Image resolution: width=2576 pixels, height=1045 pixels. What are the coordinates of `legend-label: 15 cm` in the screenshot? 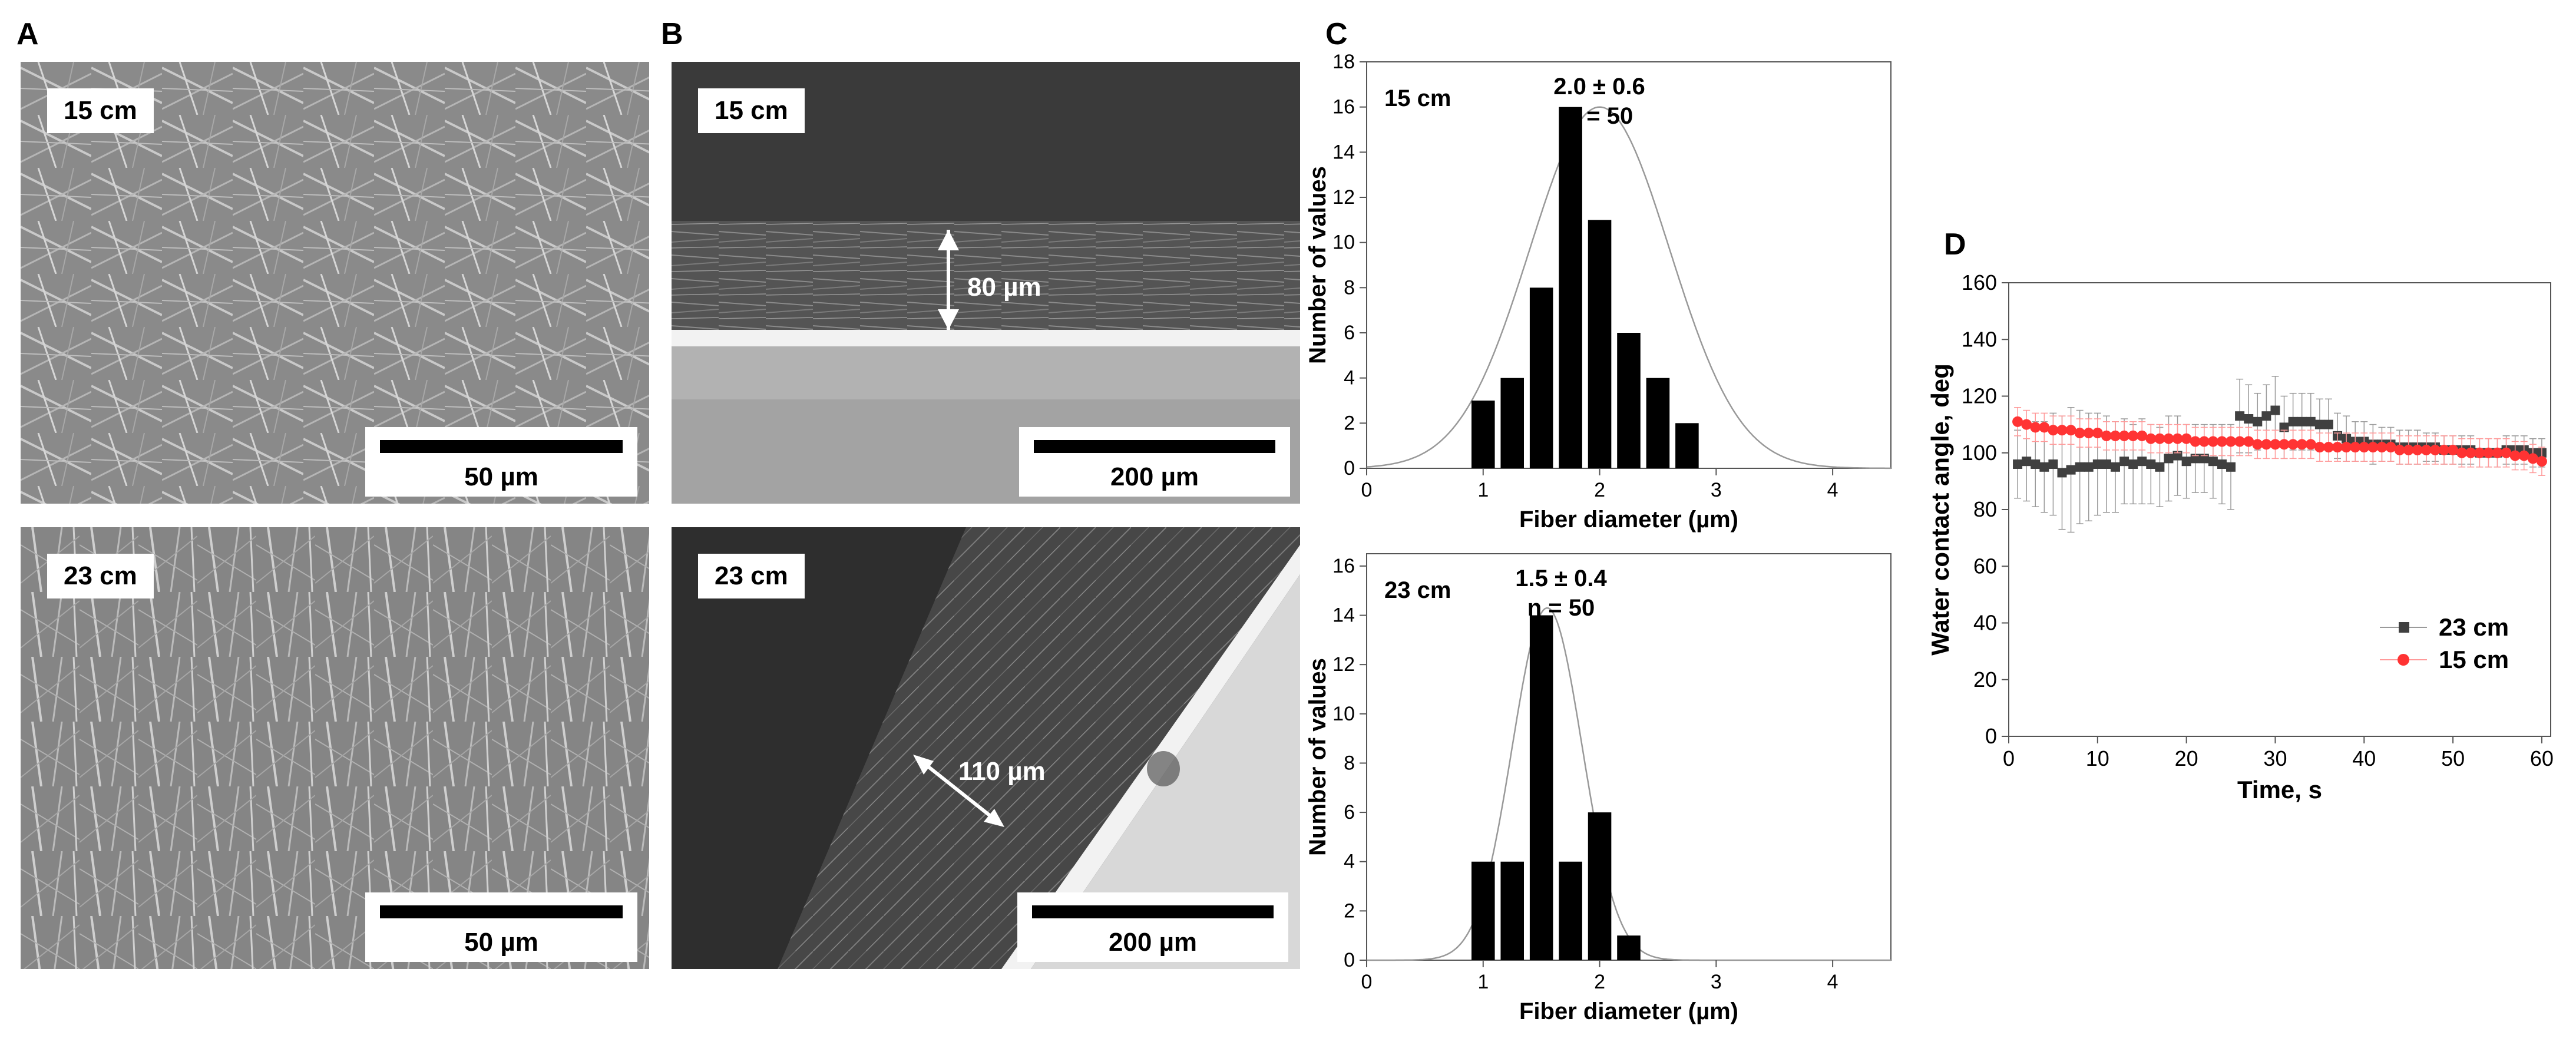 It's located at (2474, 659).